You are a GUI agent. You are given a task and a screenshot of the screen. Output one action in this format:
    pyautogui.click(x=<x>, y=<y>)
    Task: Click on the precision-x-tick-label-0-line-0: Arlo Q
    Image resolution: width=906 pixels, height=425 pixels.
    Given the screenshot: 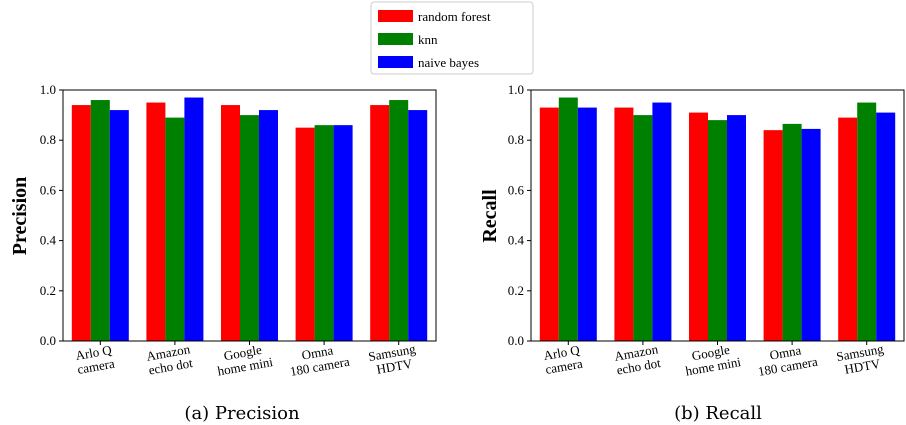 What is the action you would take?
    pyautogui.click(x=93, y=352)
    